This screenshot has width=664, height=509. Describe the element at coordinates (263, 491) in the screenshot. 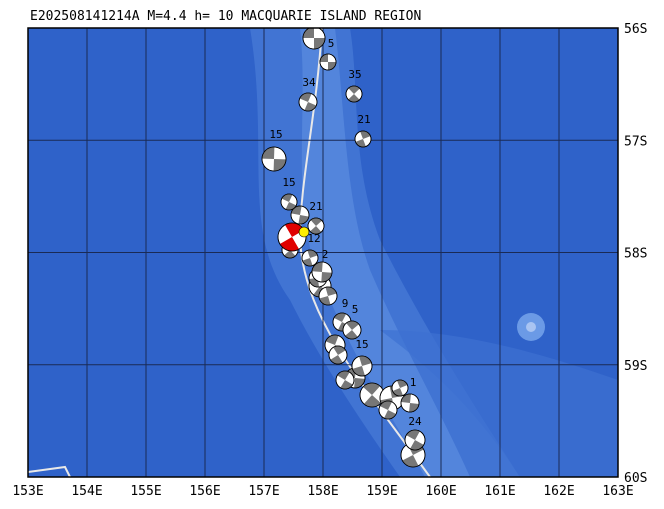

I see `lon-label: 157E` at that location.